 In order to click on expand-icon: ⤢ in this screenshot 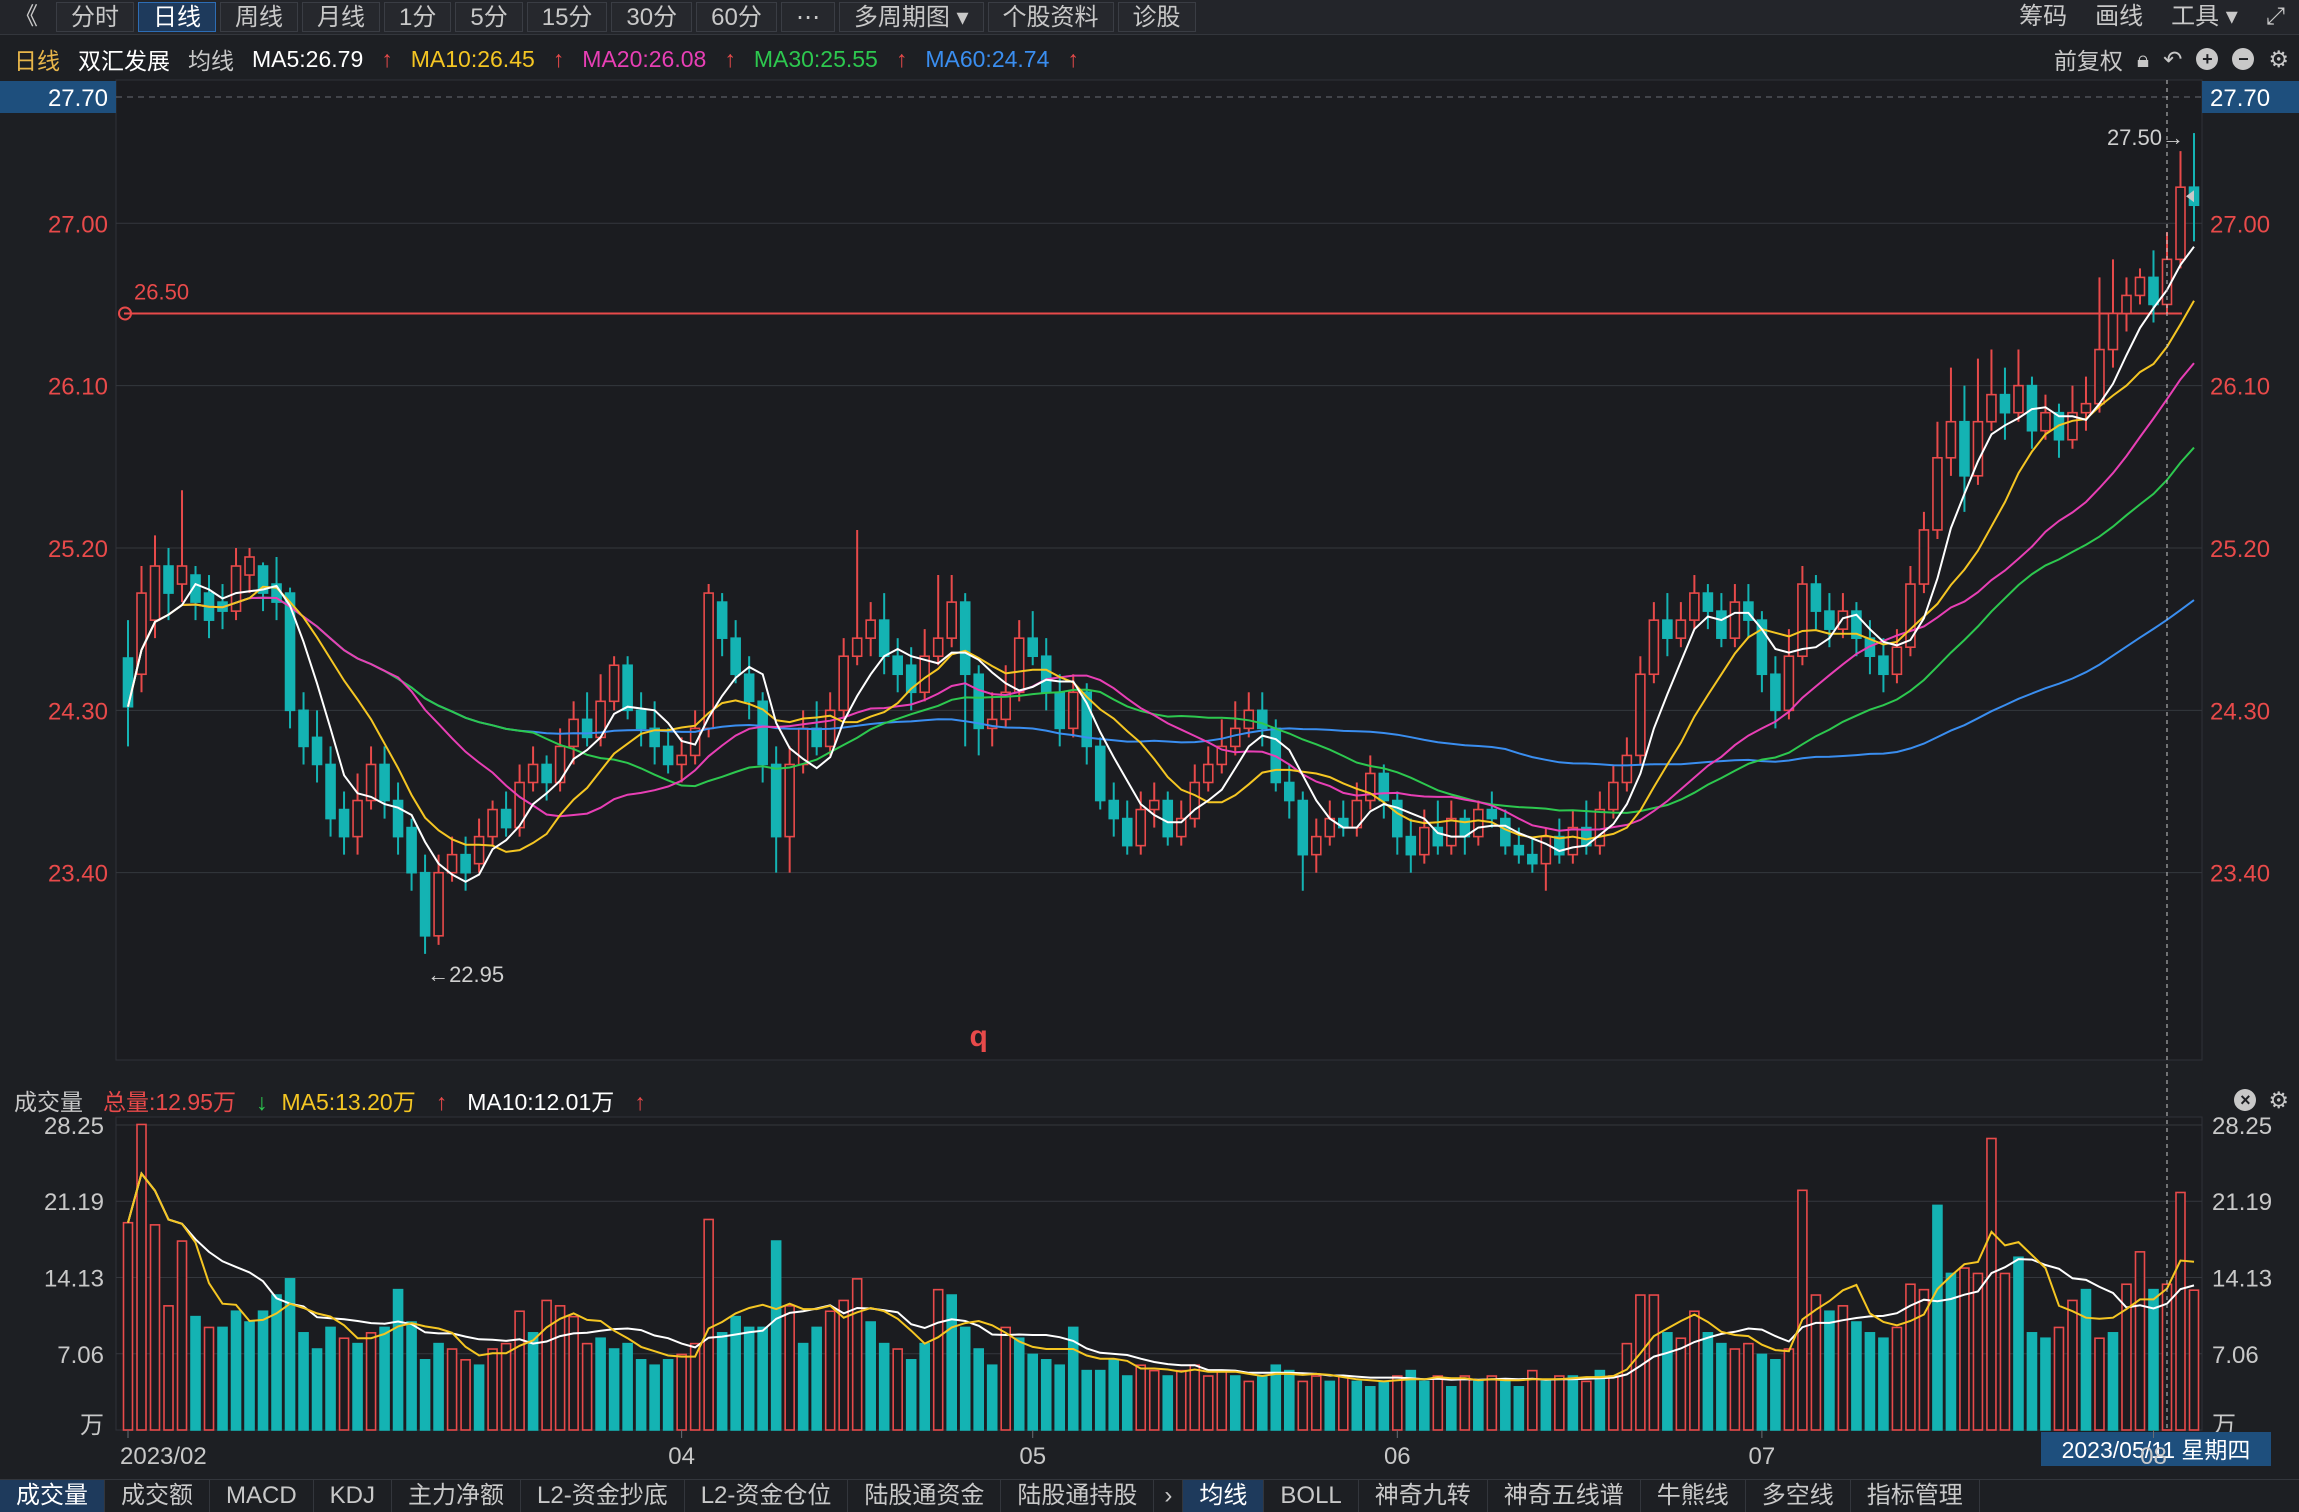, I will do `click(2275, 16)`.